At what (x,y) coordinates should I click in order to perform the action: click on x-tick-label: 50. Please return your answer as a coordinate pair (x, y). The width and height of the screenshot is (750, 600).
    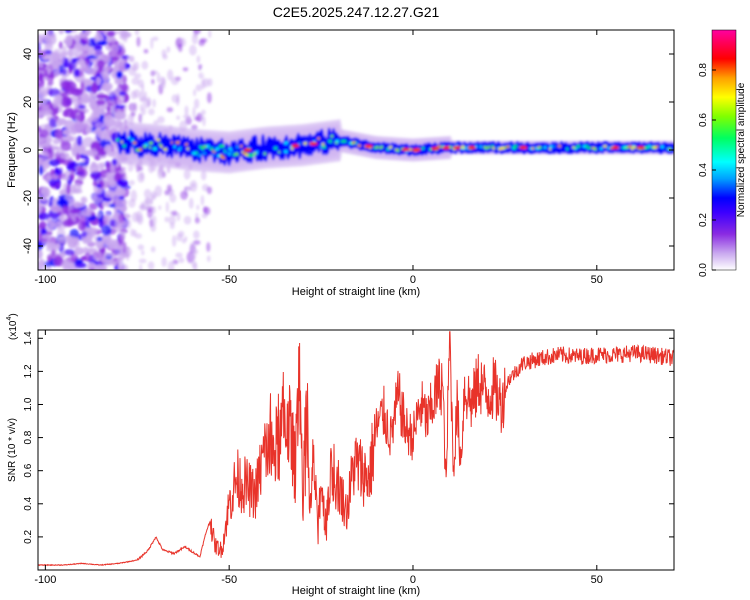
    Looking at the image, I should click on (597, 580).